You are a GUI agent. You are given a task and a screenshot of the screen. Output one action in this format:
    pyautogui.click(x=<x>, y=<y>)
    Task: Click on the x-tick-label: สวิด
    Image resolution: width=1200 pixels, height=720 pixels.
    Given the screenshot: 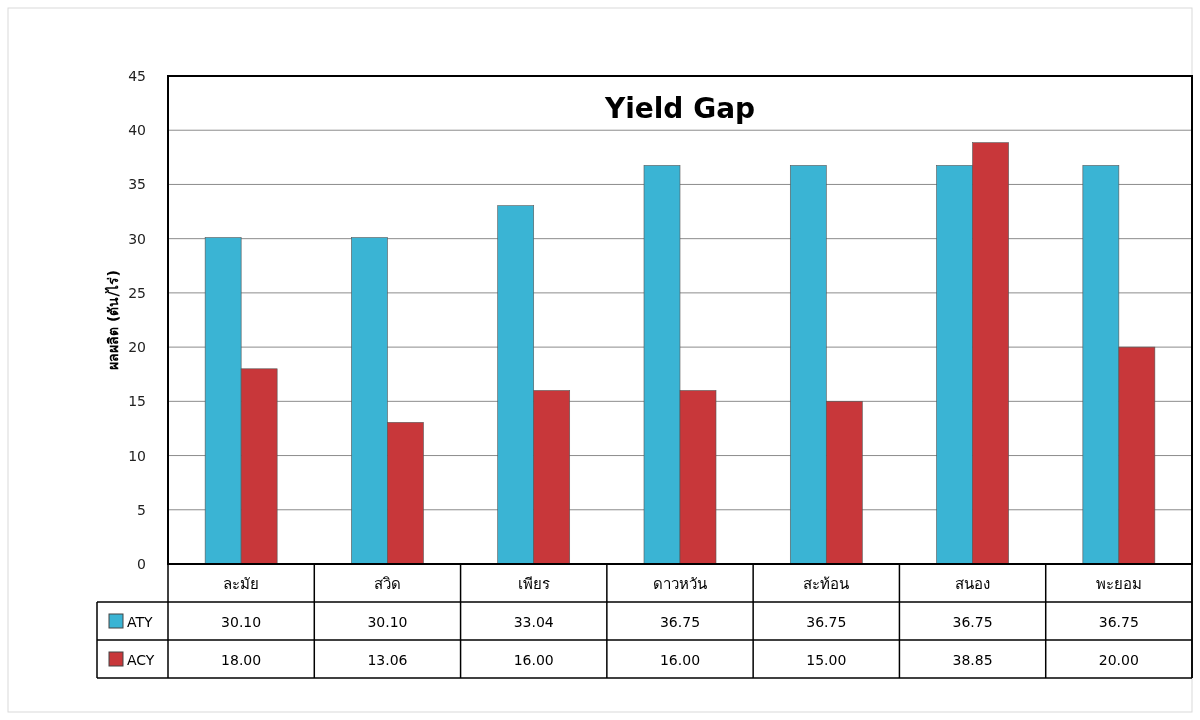 What is the action you would take?
    pyautogui.click(x=387, y=584)
    